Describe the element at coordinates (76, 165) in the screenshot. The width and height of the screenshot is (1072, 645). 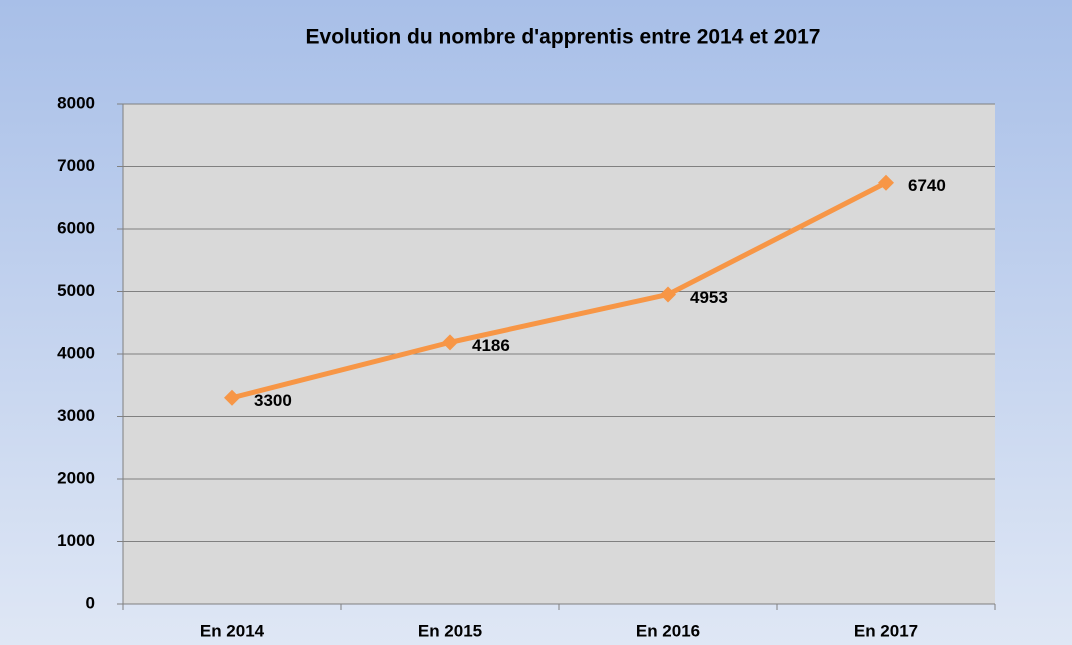
I see `y-tick-label: 7000` at that location.